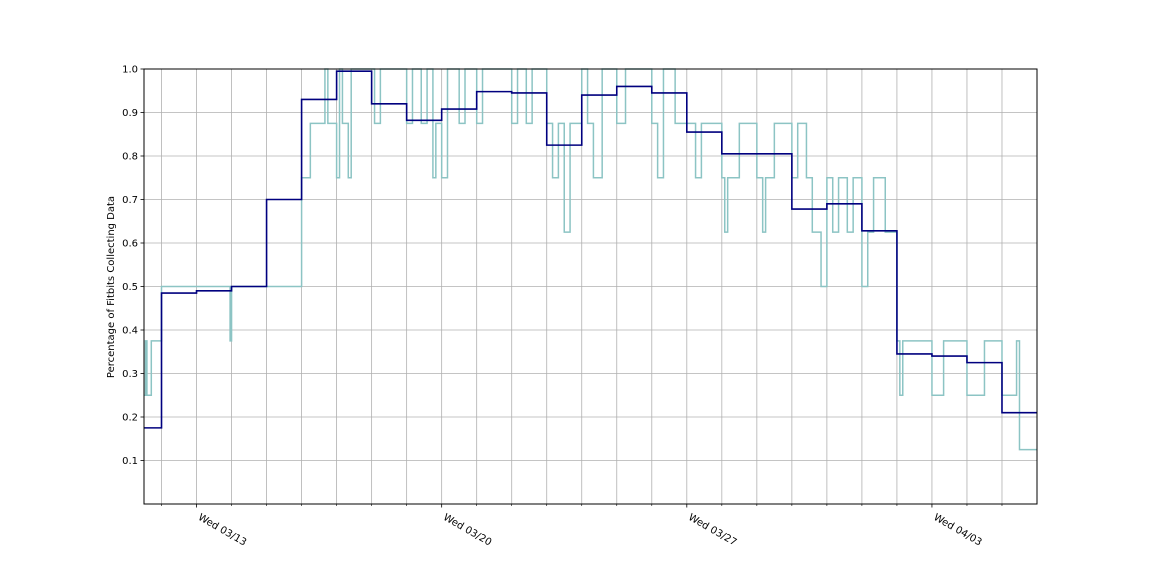 The height and width of the screenshot is (576, 1152). I want to click on y-tick-label: 0.1, so click(130, 461).